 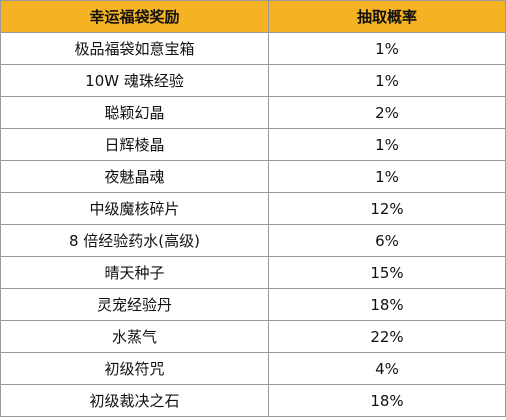 I want to click on reward-cell: 初级裁决之石, so click(x=134, y=400).